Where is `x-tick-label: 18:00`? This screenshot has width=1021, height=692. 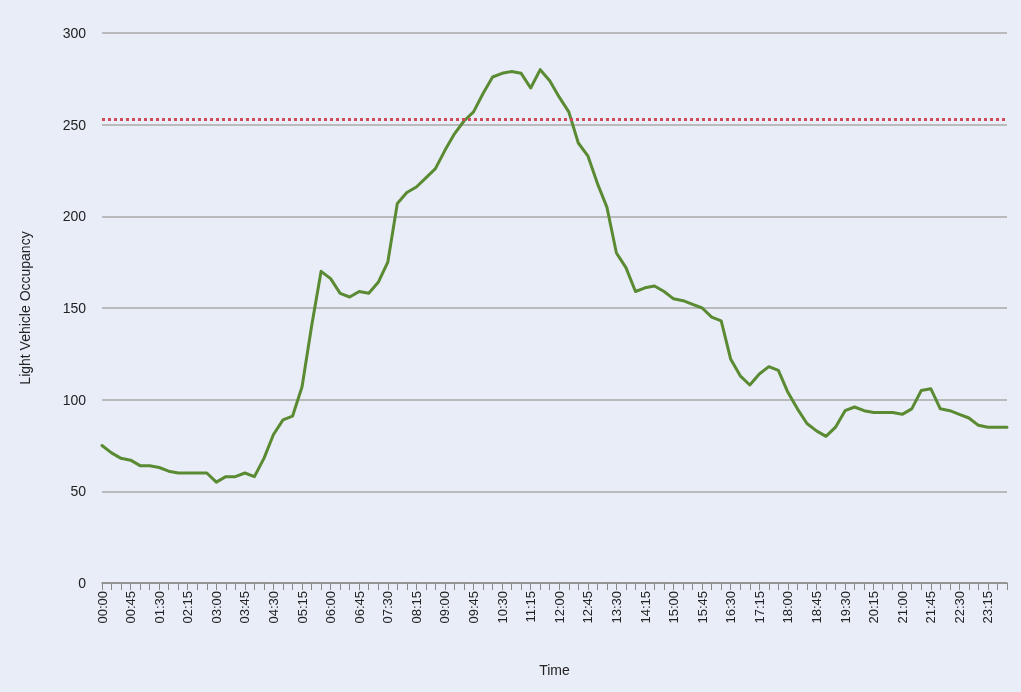 x-tick-label: 18:00 is located at coordinates (788, 607).